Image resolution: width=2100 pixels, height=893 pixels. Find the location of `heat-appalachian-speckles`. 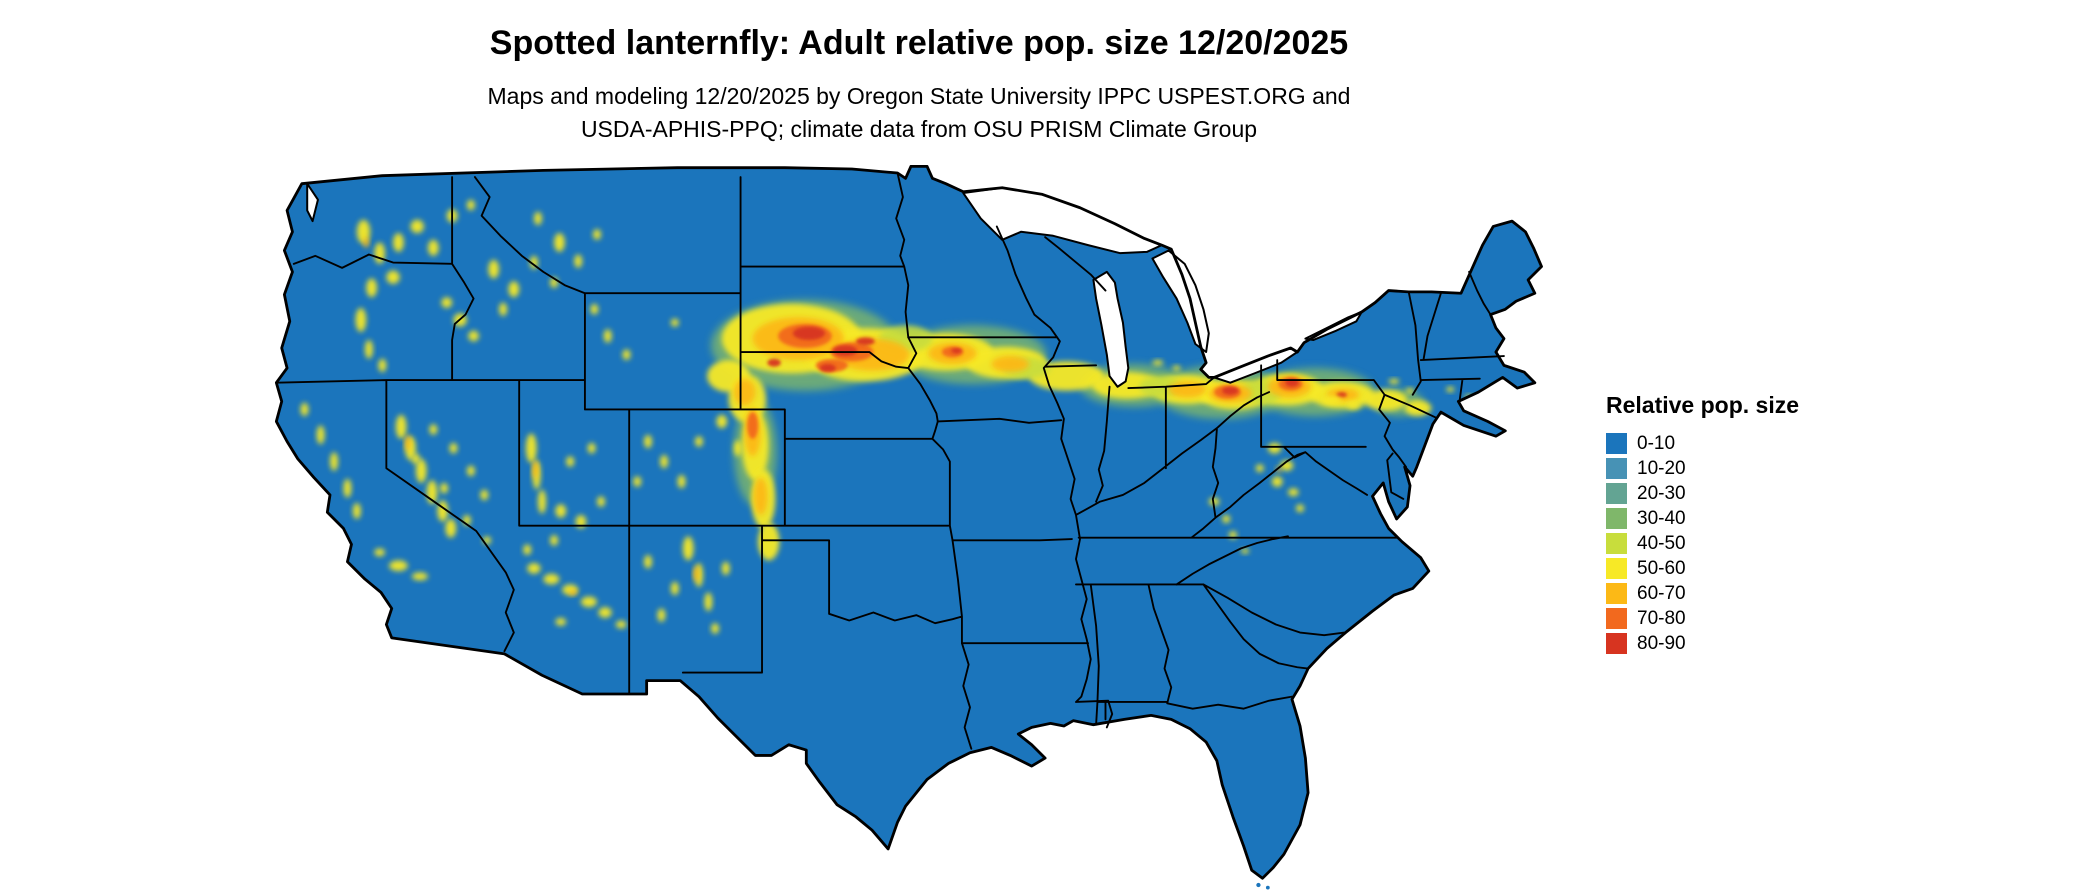

heat-appalachian-speckles is located at coordinates (1313, 457).